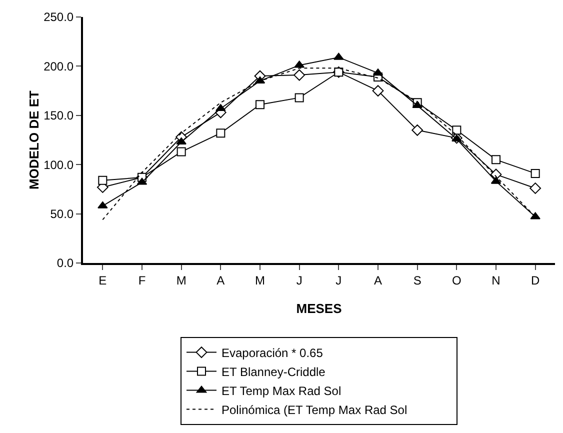 Image resolution: width=563 pixels, height=433 pixels. Describe the element at coordinates (59, 165) in the screenshot. I see `y-tick-label: 100.0` at that location.